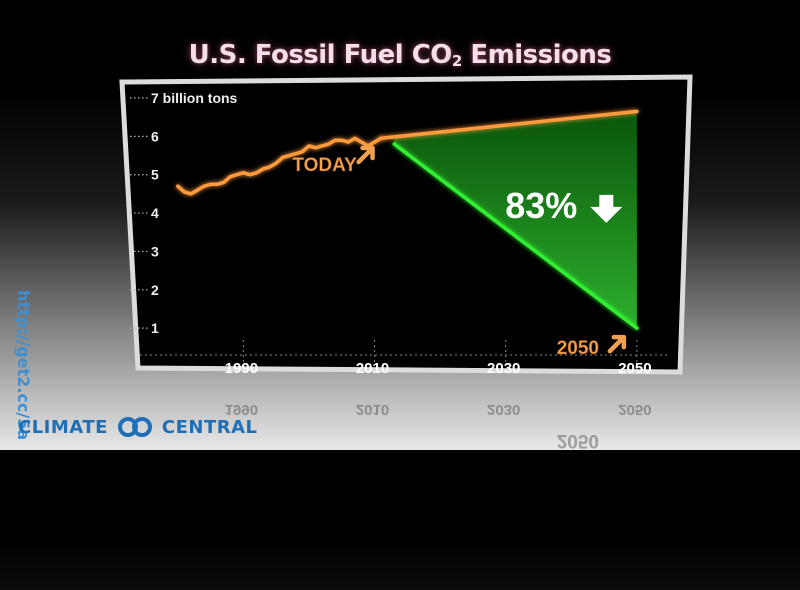  I want to click on historical-emissions-line, so click(279, 166).